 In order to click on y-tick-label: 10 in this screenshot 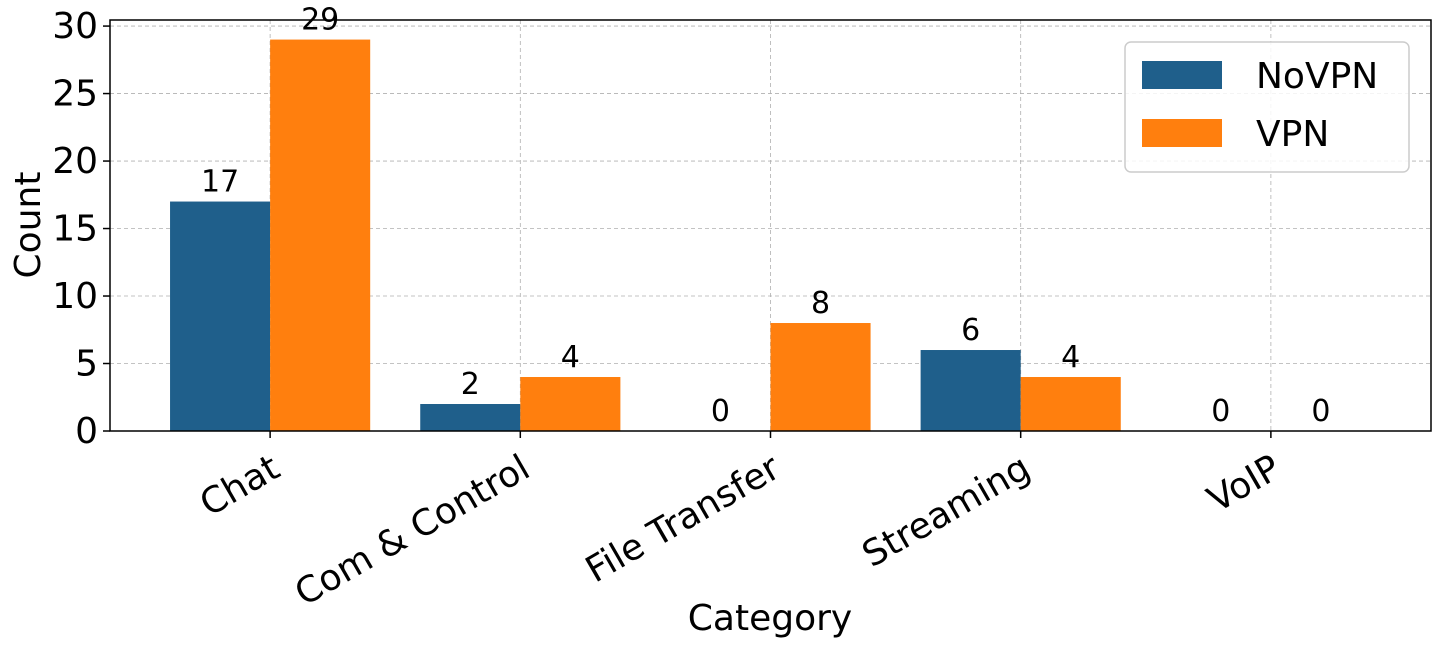, I will do `click(75, 296)`.